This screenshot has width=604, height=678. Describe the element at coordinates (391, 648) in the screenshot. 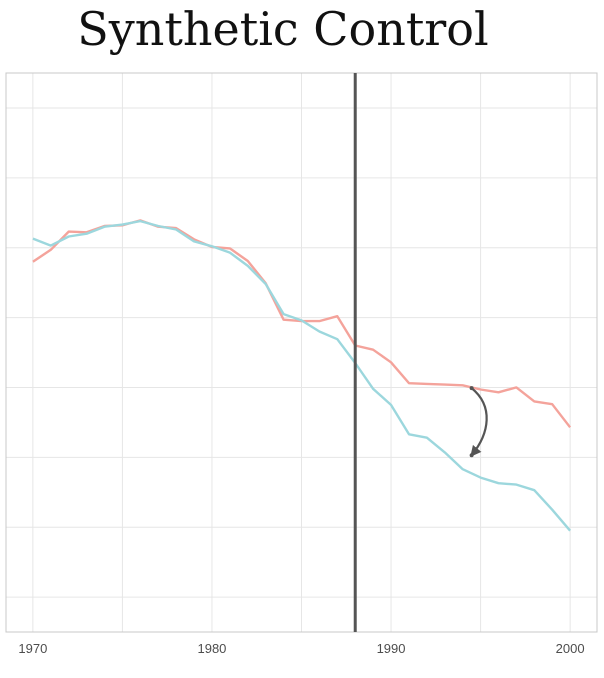

I see `x-tick-label: 1990` at that location.